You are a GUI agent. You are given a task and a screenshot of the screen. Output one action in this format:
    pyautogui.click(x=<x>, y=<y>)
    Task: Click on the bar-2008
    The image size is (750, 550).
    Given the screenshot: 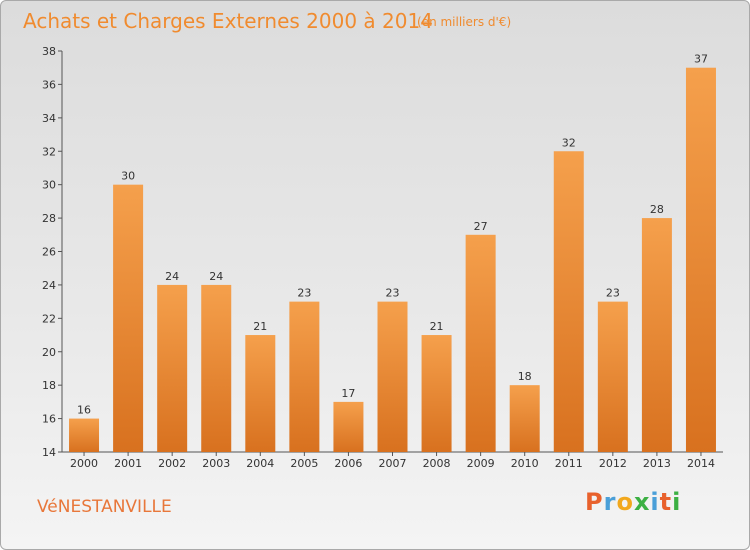 What is the action you would take?
    pyautogui.click(x=436, y=393)
    